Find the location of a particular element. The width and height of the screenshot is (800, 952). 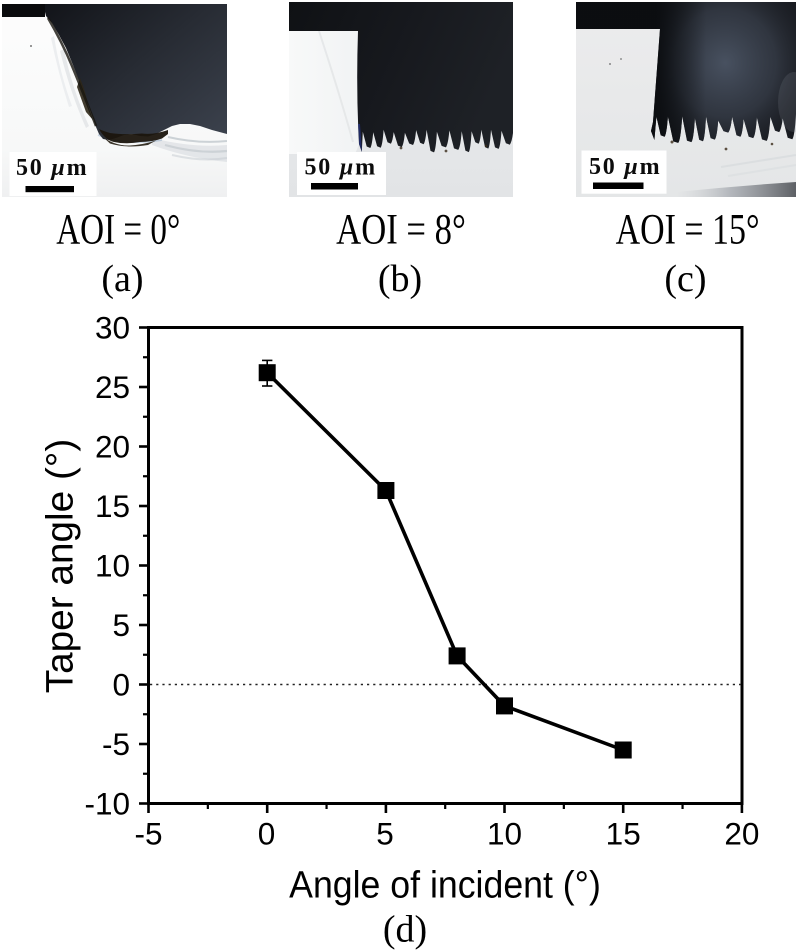

svg-text: (a) is located at coordinates (122, 279).